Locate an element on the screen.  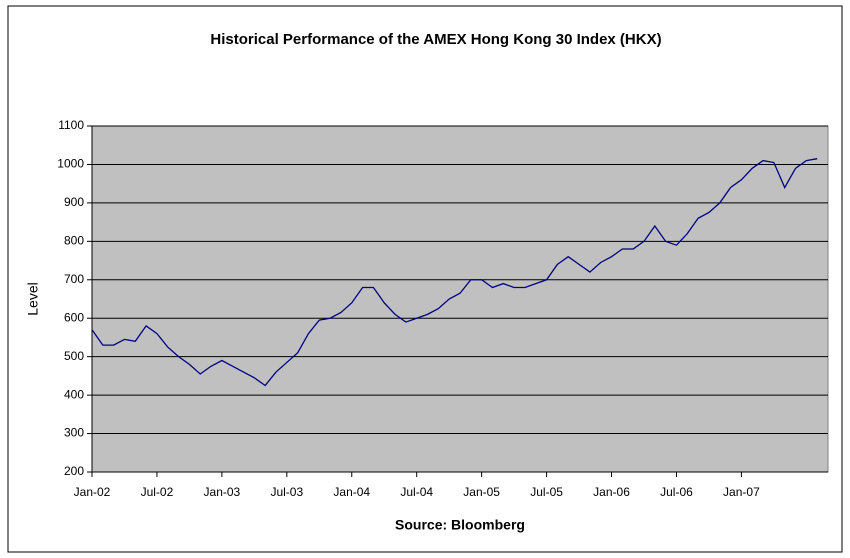
y-tick-label: 900 is located at coordinates (74, 202).